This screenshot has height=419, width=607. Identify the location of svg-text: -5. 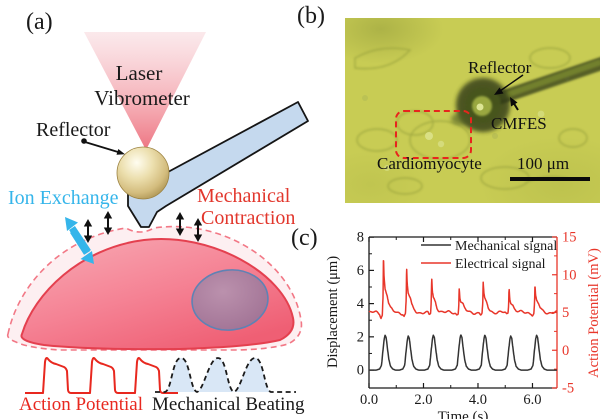
(568, 389).